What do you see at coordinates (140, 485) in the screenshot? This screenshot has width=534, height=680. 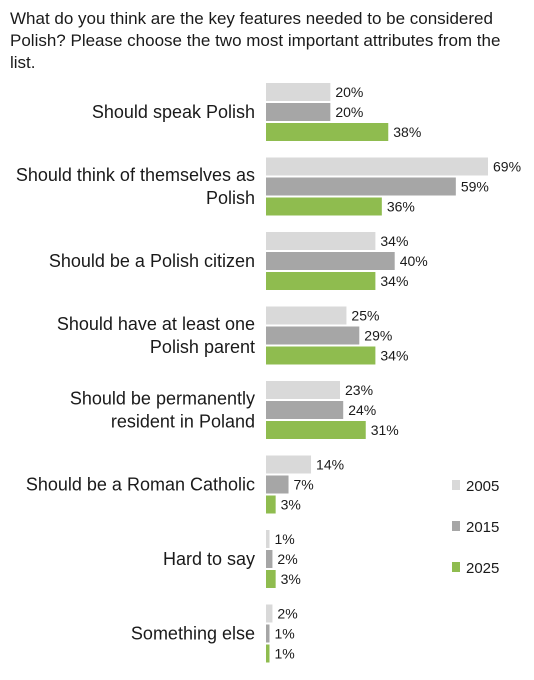 I see `category-label-6: Should be a Roman Catholic` at bounding box center [140, 485].